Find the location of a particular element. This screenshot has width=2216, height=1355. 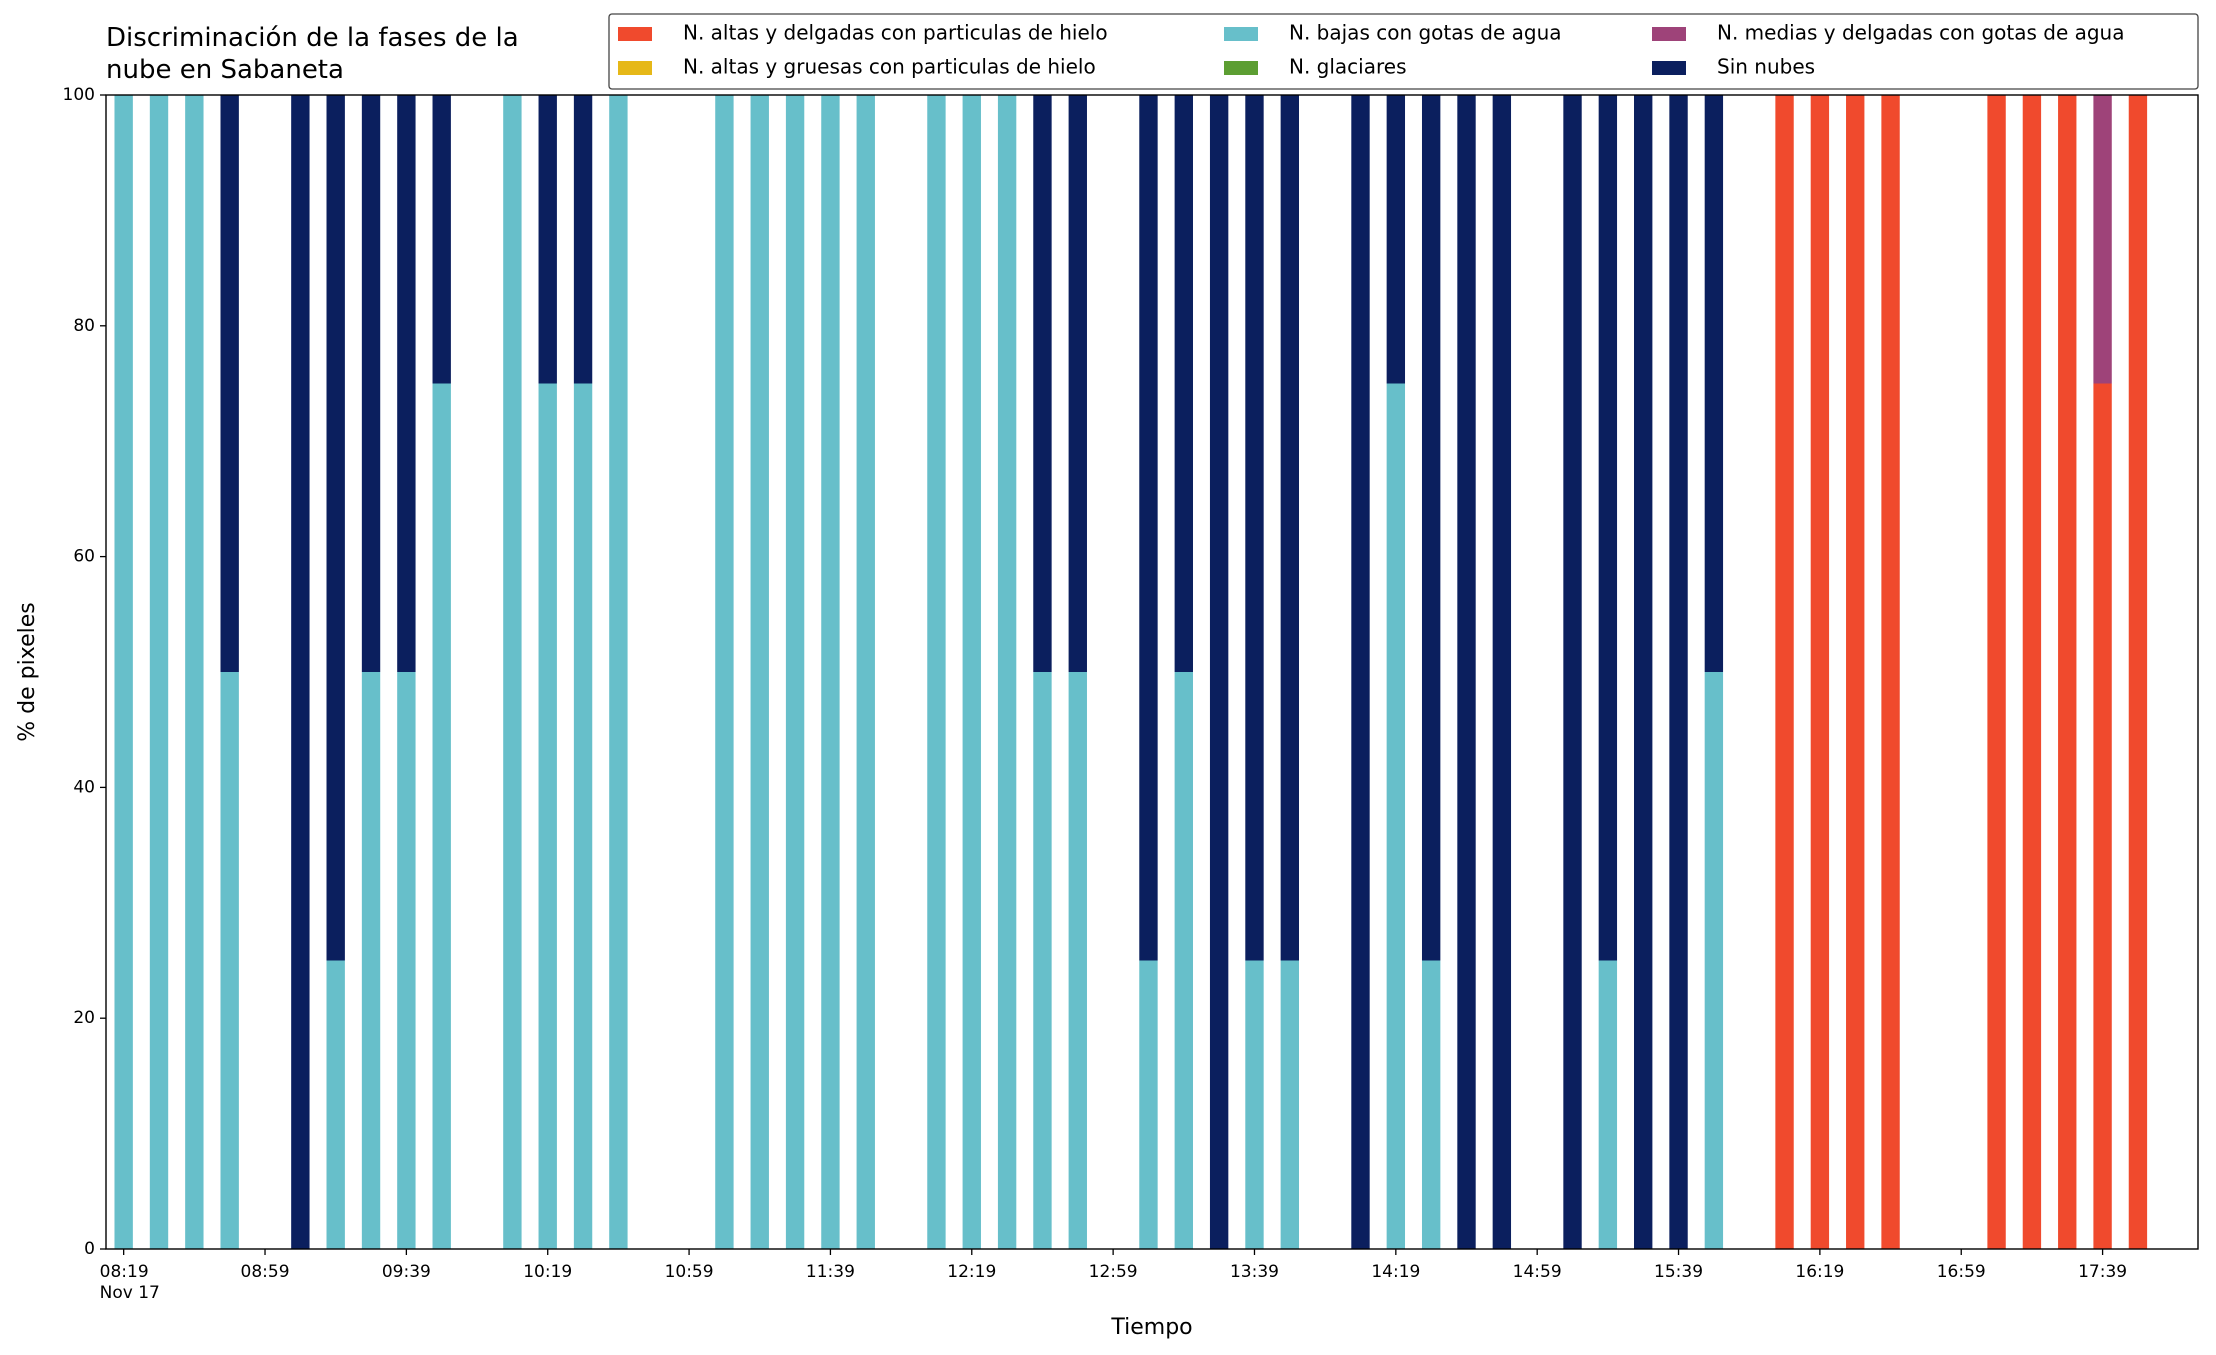

legend-label: Sin nubes is located at coordinates (1766, 67).